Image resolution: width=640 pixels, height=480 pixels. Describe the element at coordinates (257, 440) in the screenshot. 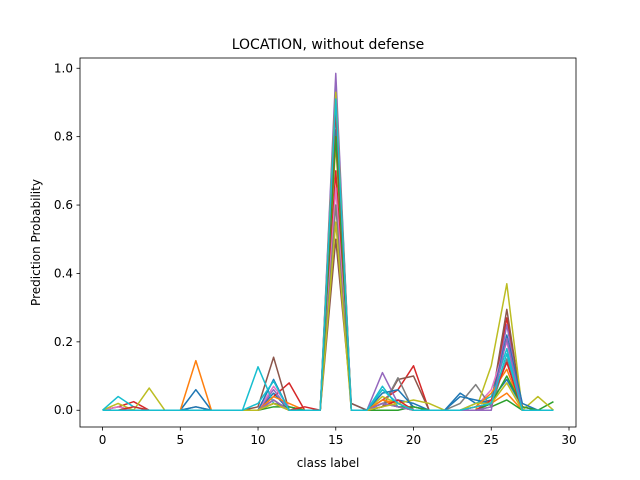

I see `x-tick-label: 10` at that location.